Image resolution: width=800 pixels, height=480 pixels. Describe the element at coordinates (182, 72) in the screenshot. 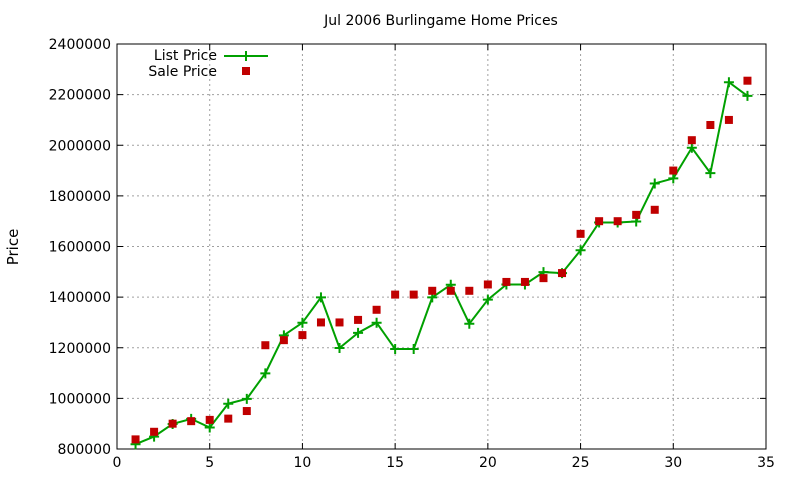

I see `legend-label-sale-price: Sale Price` at that location.